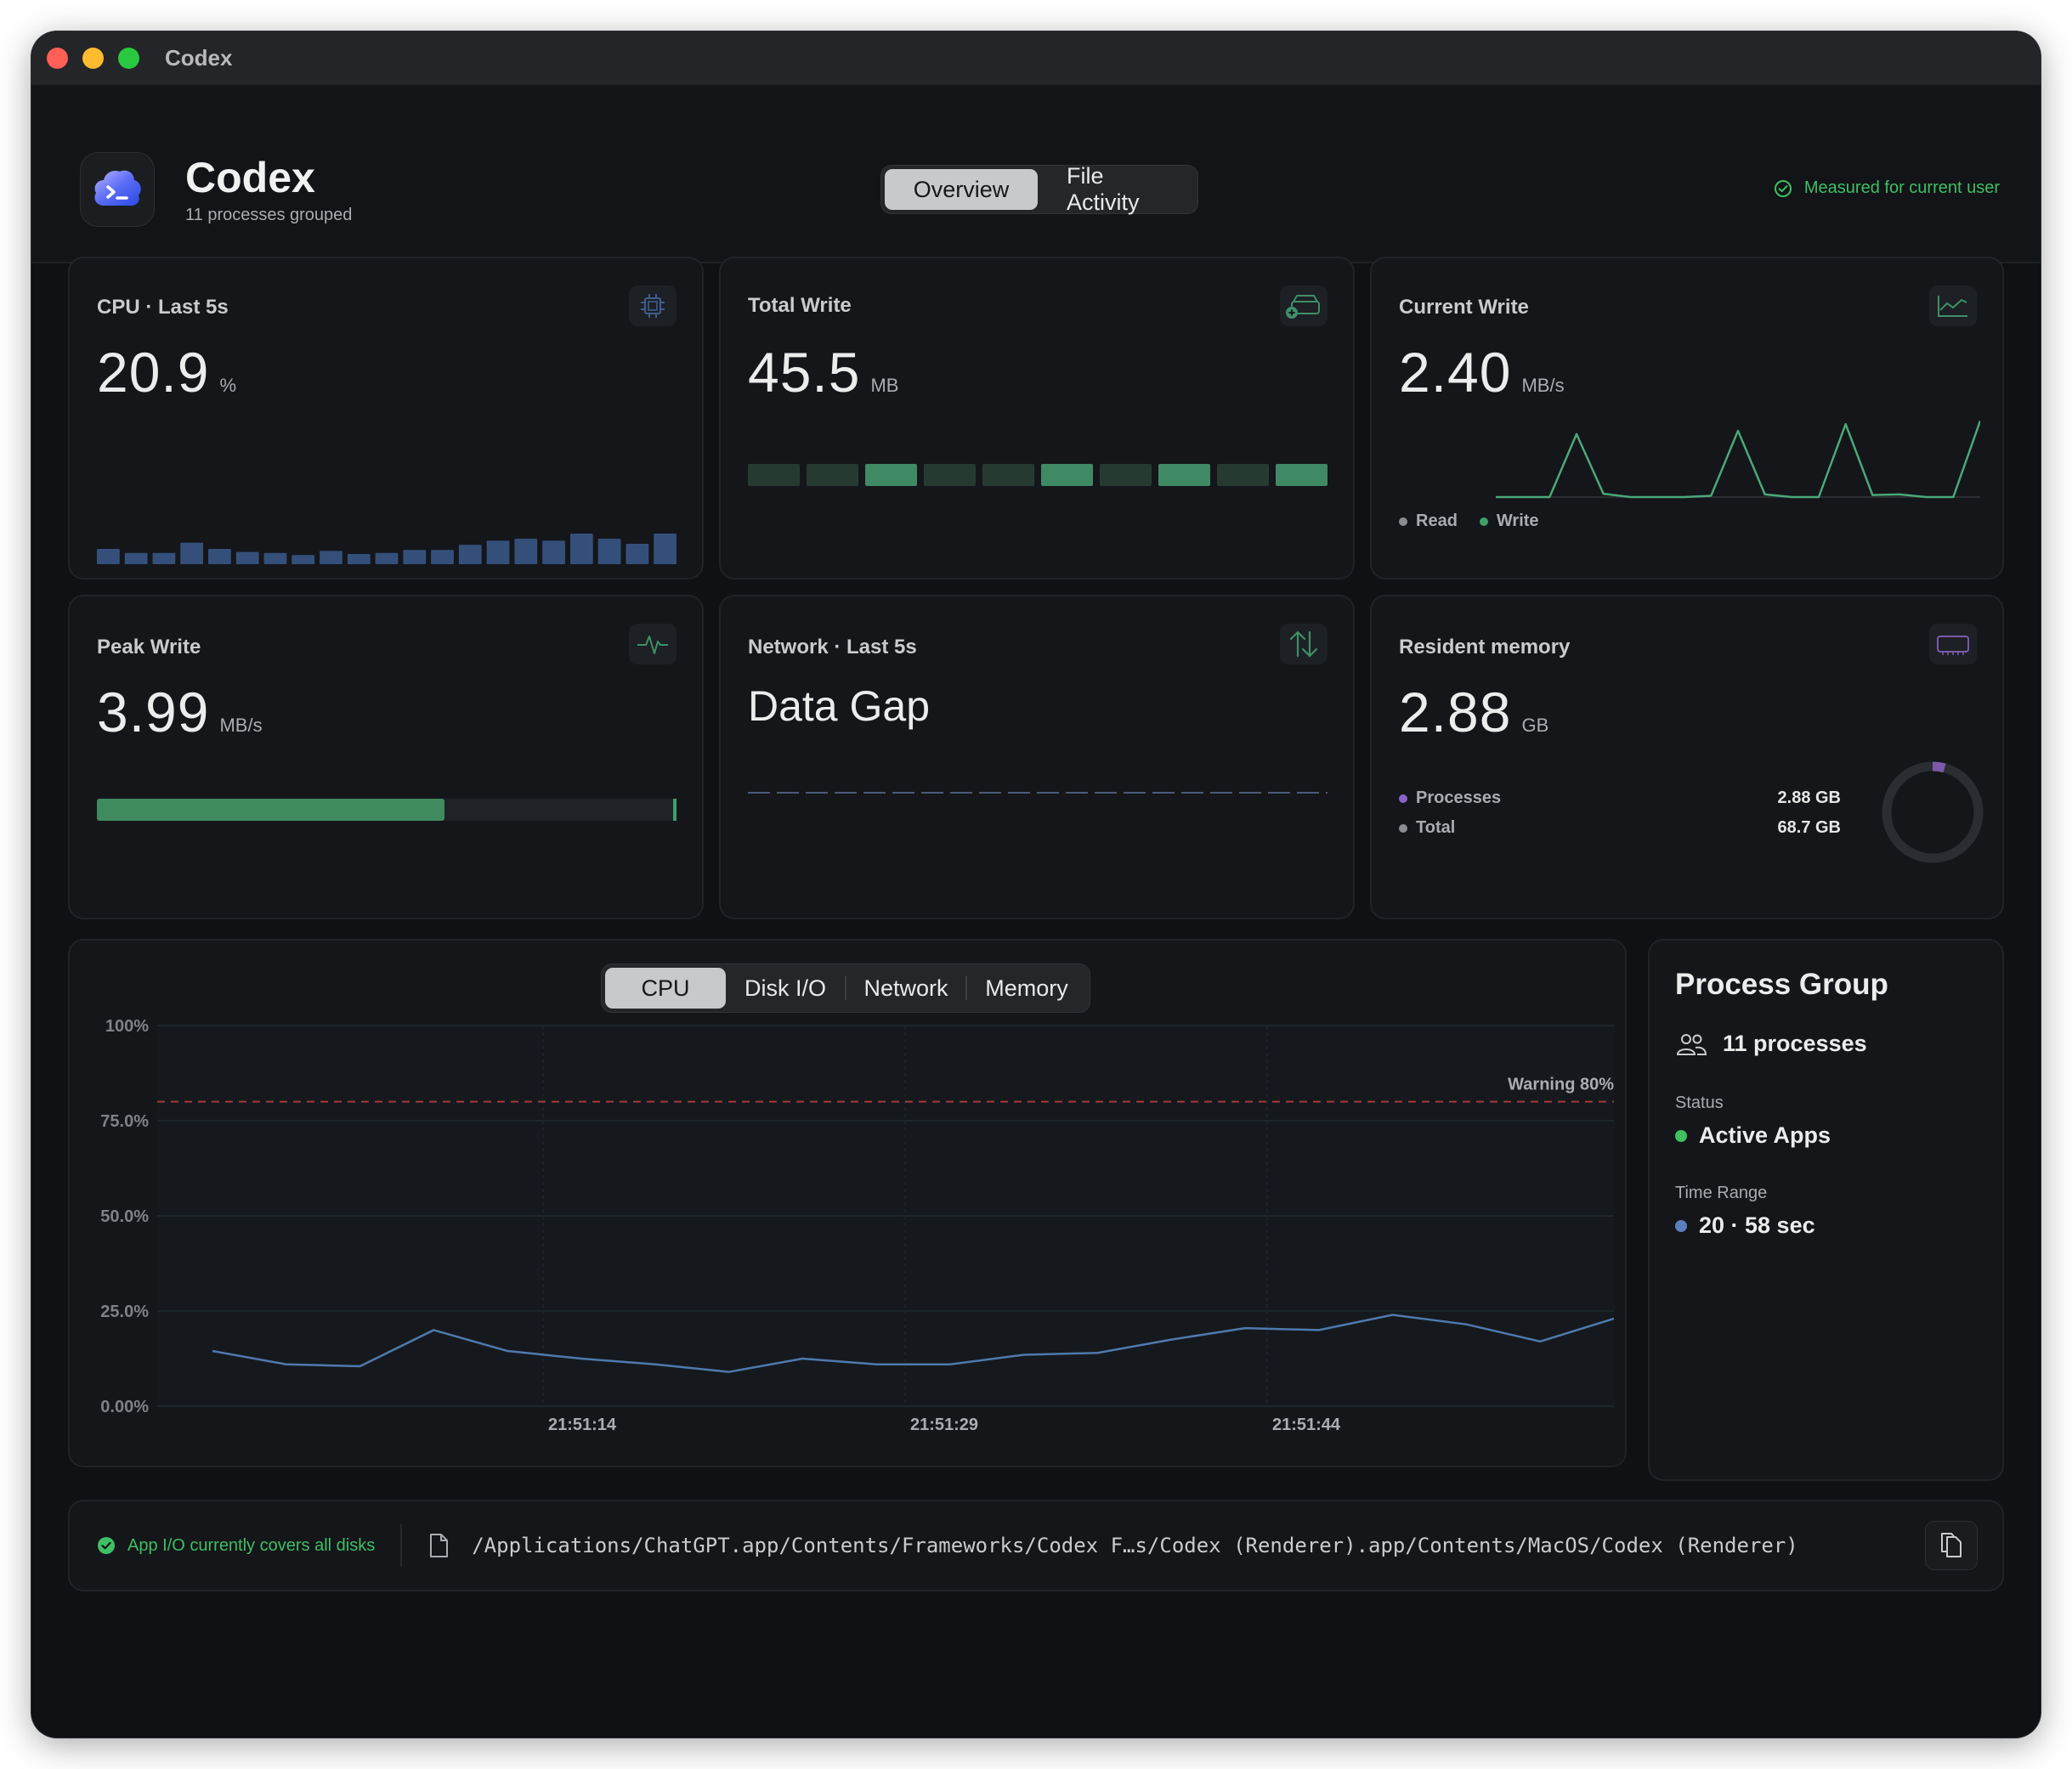  I want to click on current-write-unit: MB/s, so click(1543, 385).